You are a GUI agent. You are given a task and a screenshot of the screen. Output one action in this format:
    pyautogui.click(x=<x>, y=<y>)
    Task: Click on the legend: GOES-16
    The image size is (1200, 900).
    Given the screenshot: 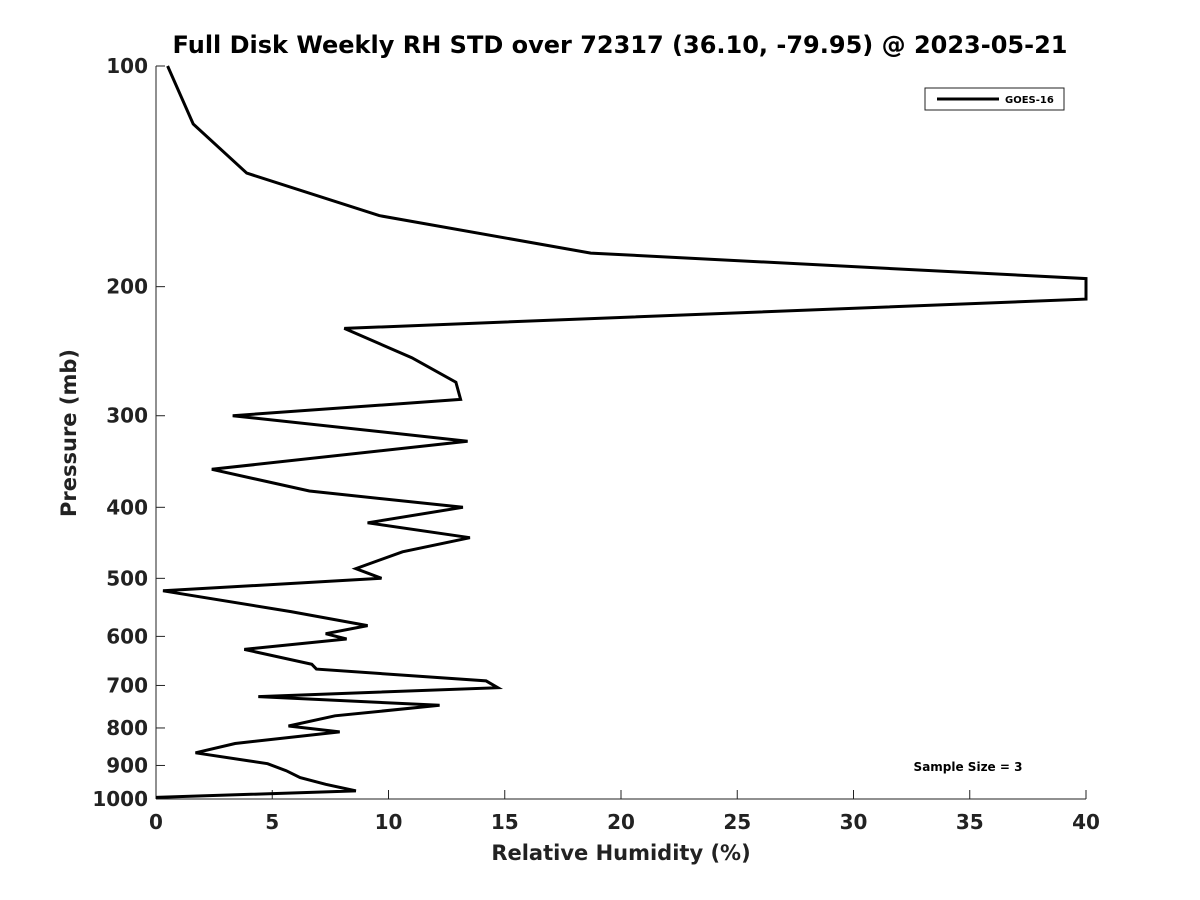 What is the action you would take?
    pyautogui.click(x=994, y=99)
    